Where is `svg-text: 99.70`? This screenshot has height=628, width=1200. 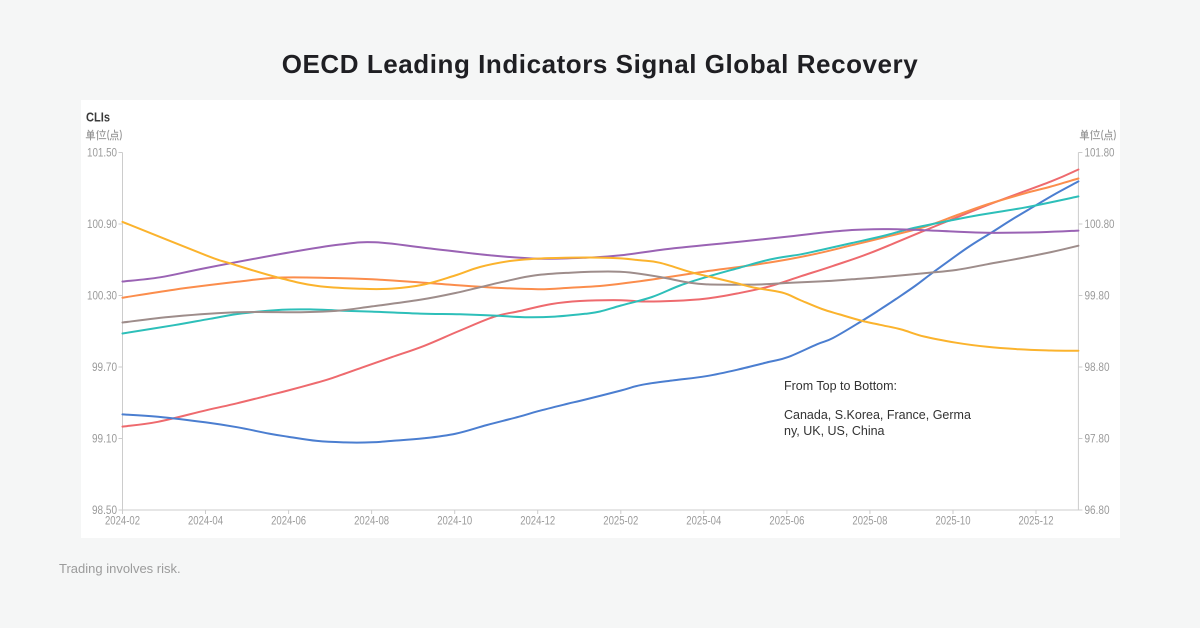
svg-text: 99.70 is located at coordinates (104, 367).